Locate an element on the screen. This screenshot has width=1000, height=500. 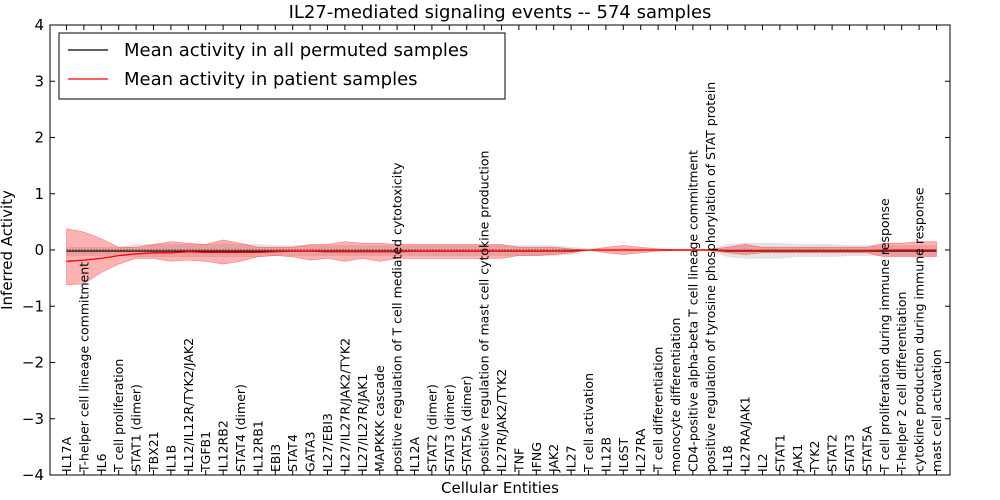
x-tick-label: IL12RB2 is located at coordinates (223, 446).